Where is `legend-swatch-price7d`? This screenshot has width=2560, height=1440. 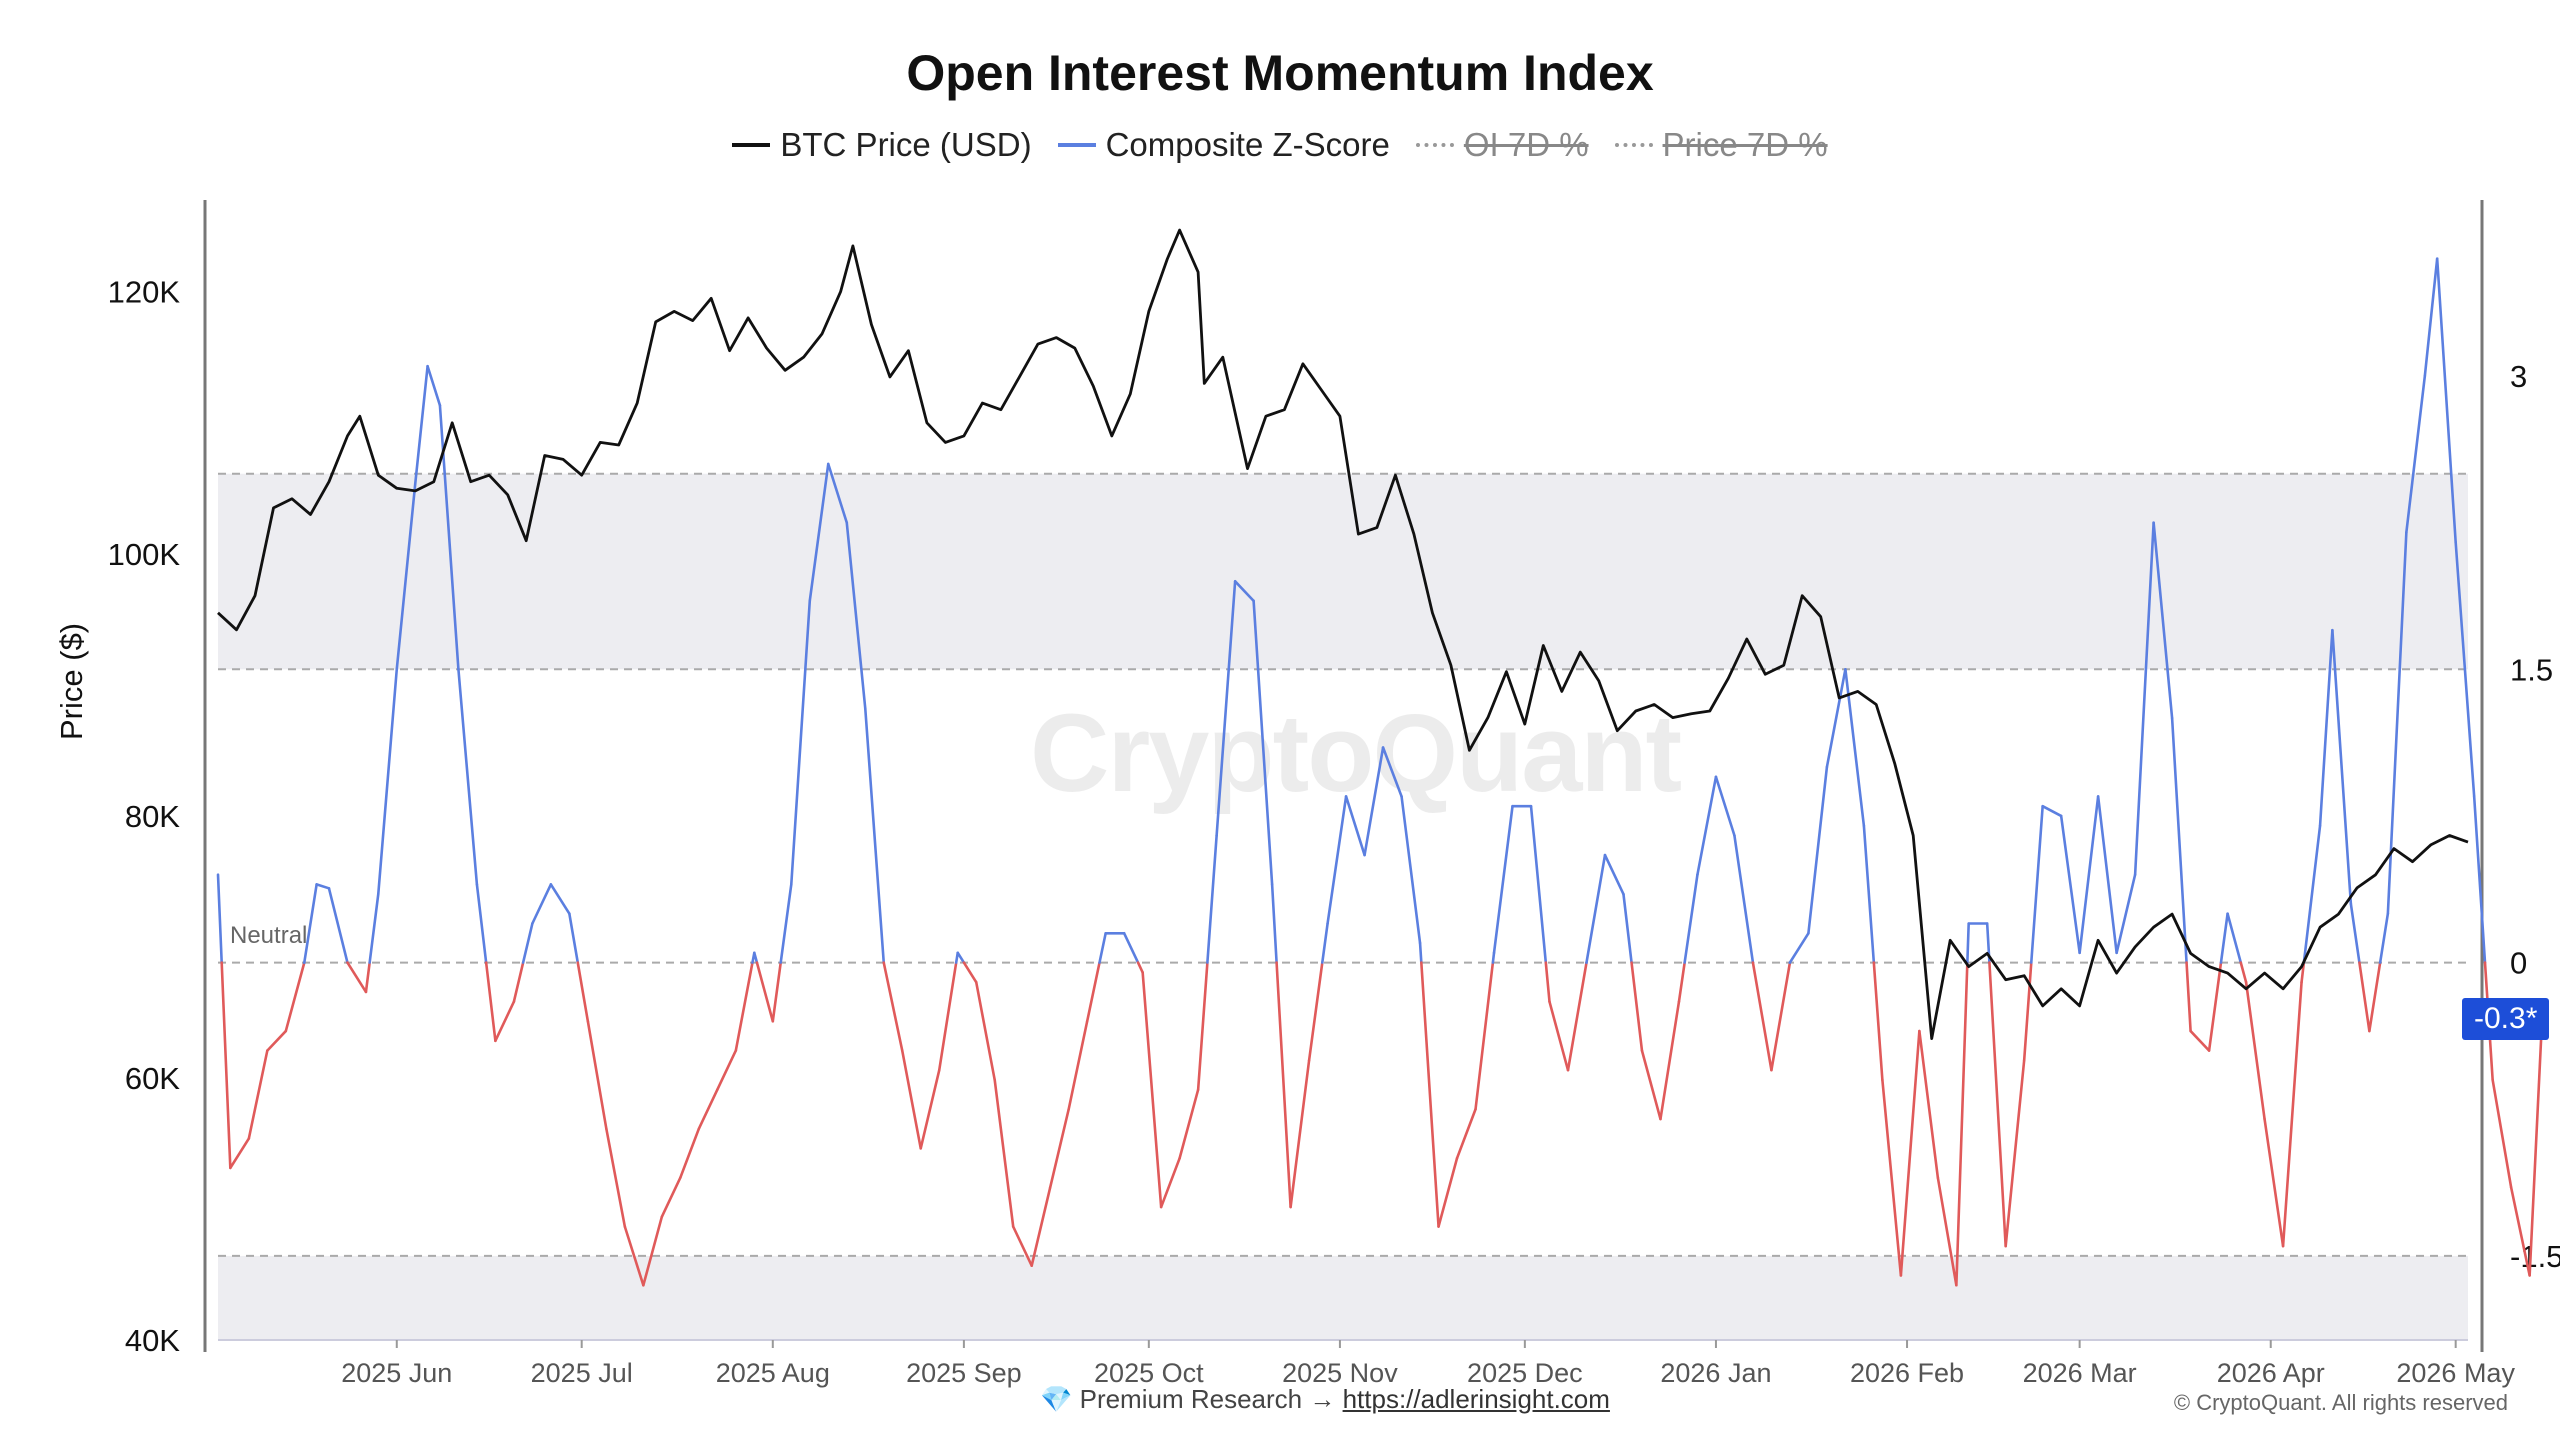 legend-swatch-price7d is located at coordinates (1633, 145).